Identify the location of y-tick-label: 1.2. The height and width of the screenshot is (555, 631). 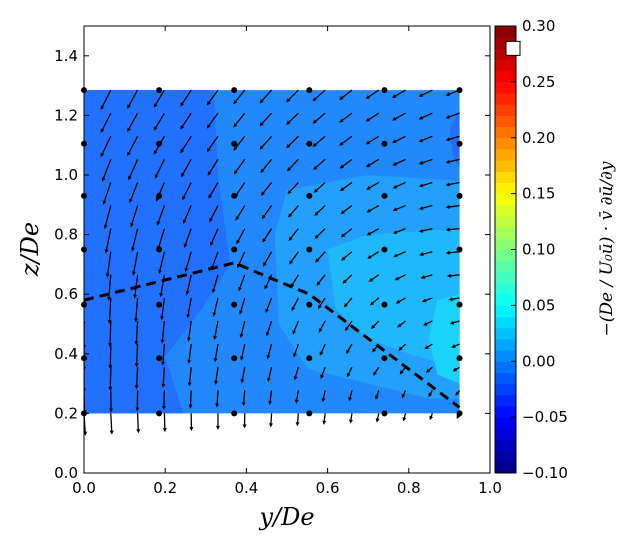
(66, 115).